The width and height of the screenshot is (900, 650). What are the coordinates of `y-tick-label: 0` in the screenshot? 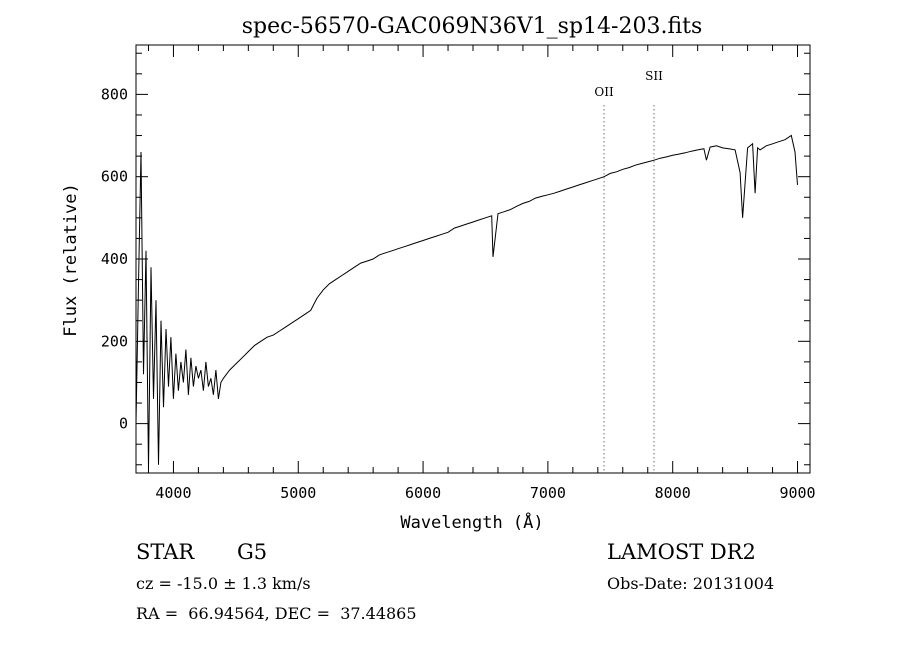 It's located at (123, 424).